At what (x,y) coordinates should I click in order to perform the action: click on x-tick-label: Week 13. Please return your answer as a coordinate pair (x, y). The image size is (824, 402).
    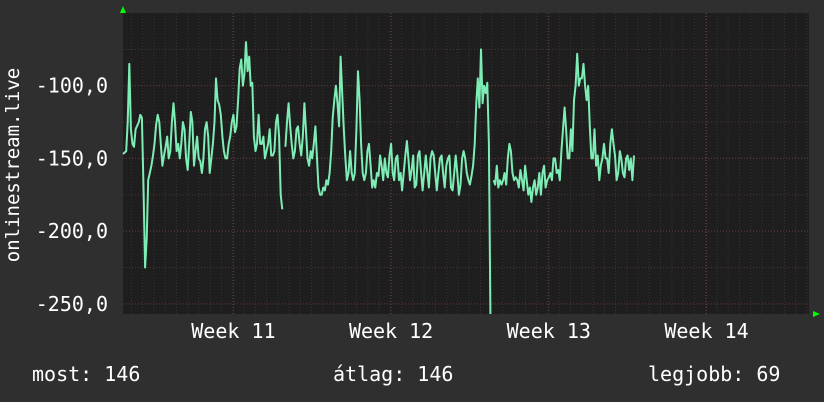
    Looking at the image, I should click on (549, 331).